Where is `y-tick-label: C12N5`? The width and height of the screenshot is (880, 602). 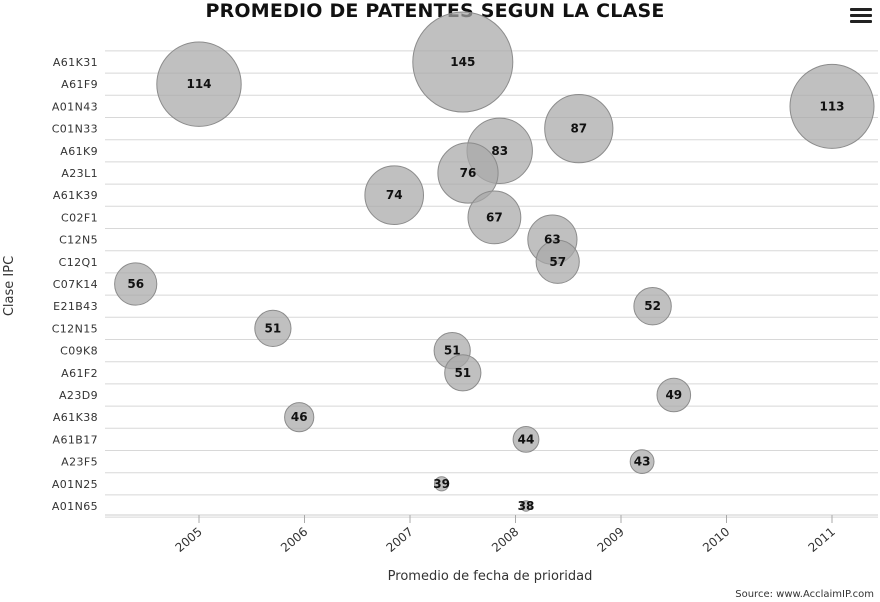 y-tick-label: C12N5 is located at coordinates (78, 240).